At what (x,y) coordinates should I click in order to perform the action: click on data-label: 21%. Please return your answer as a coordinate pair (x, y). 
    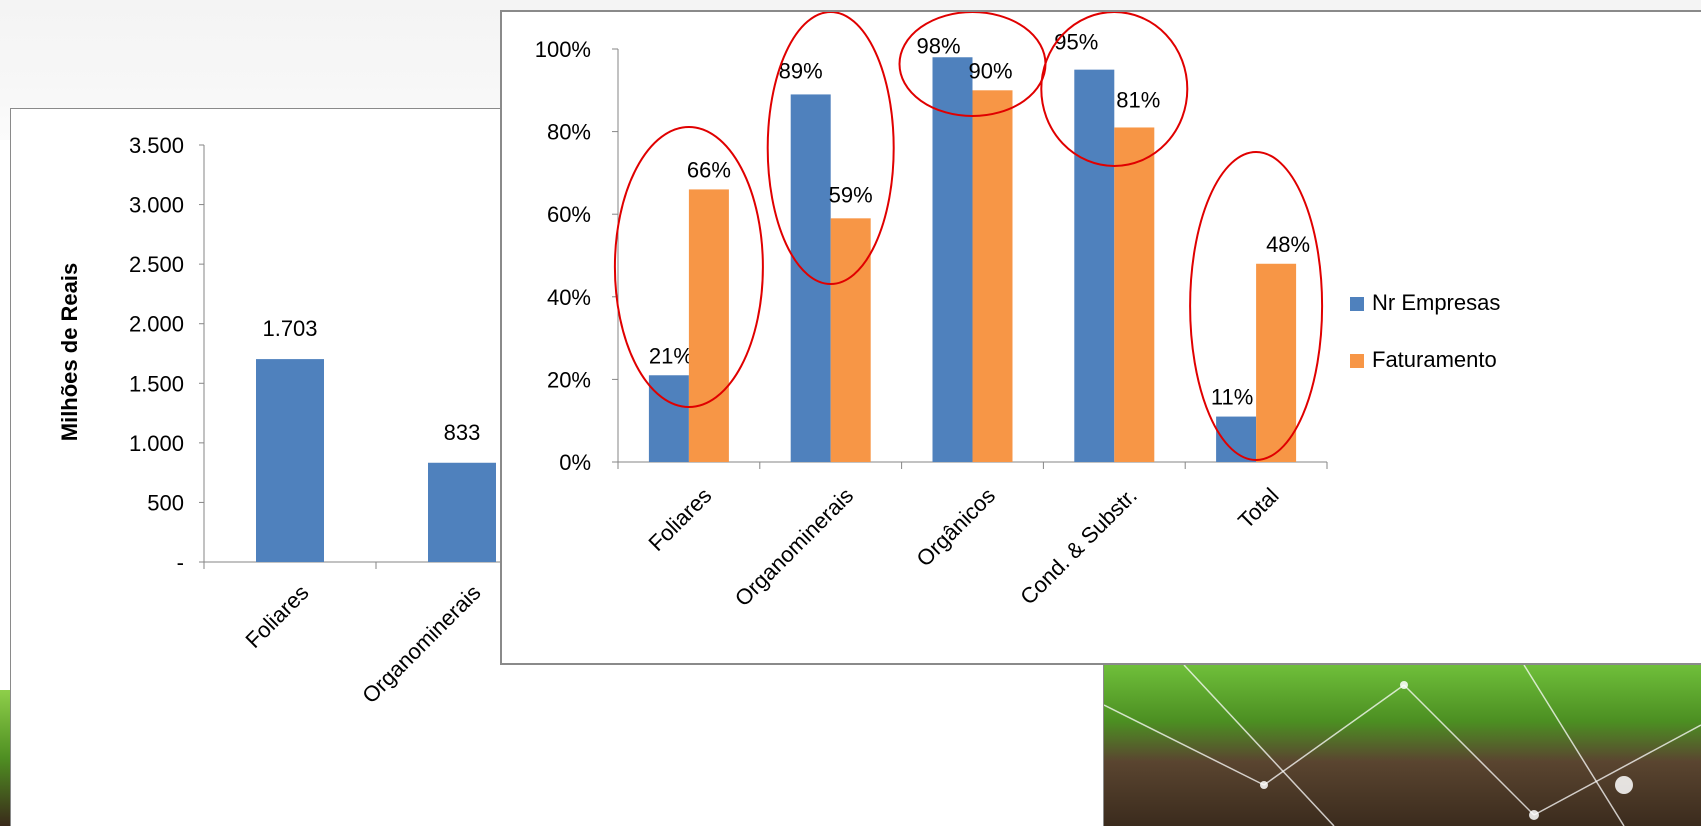
    Looking at the image, I should click on (671, 355).